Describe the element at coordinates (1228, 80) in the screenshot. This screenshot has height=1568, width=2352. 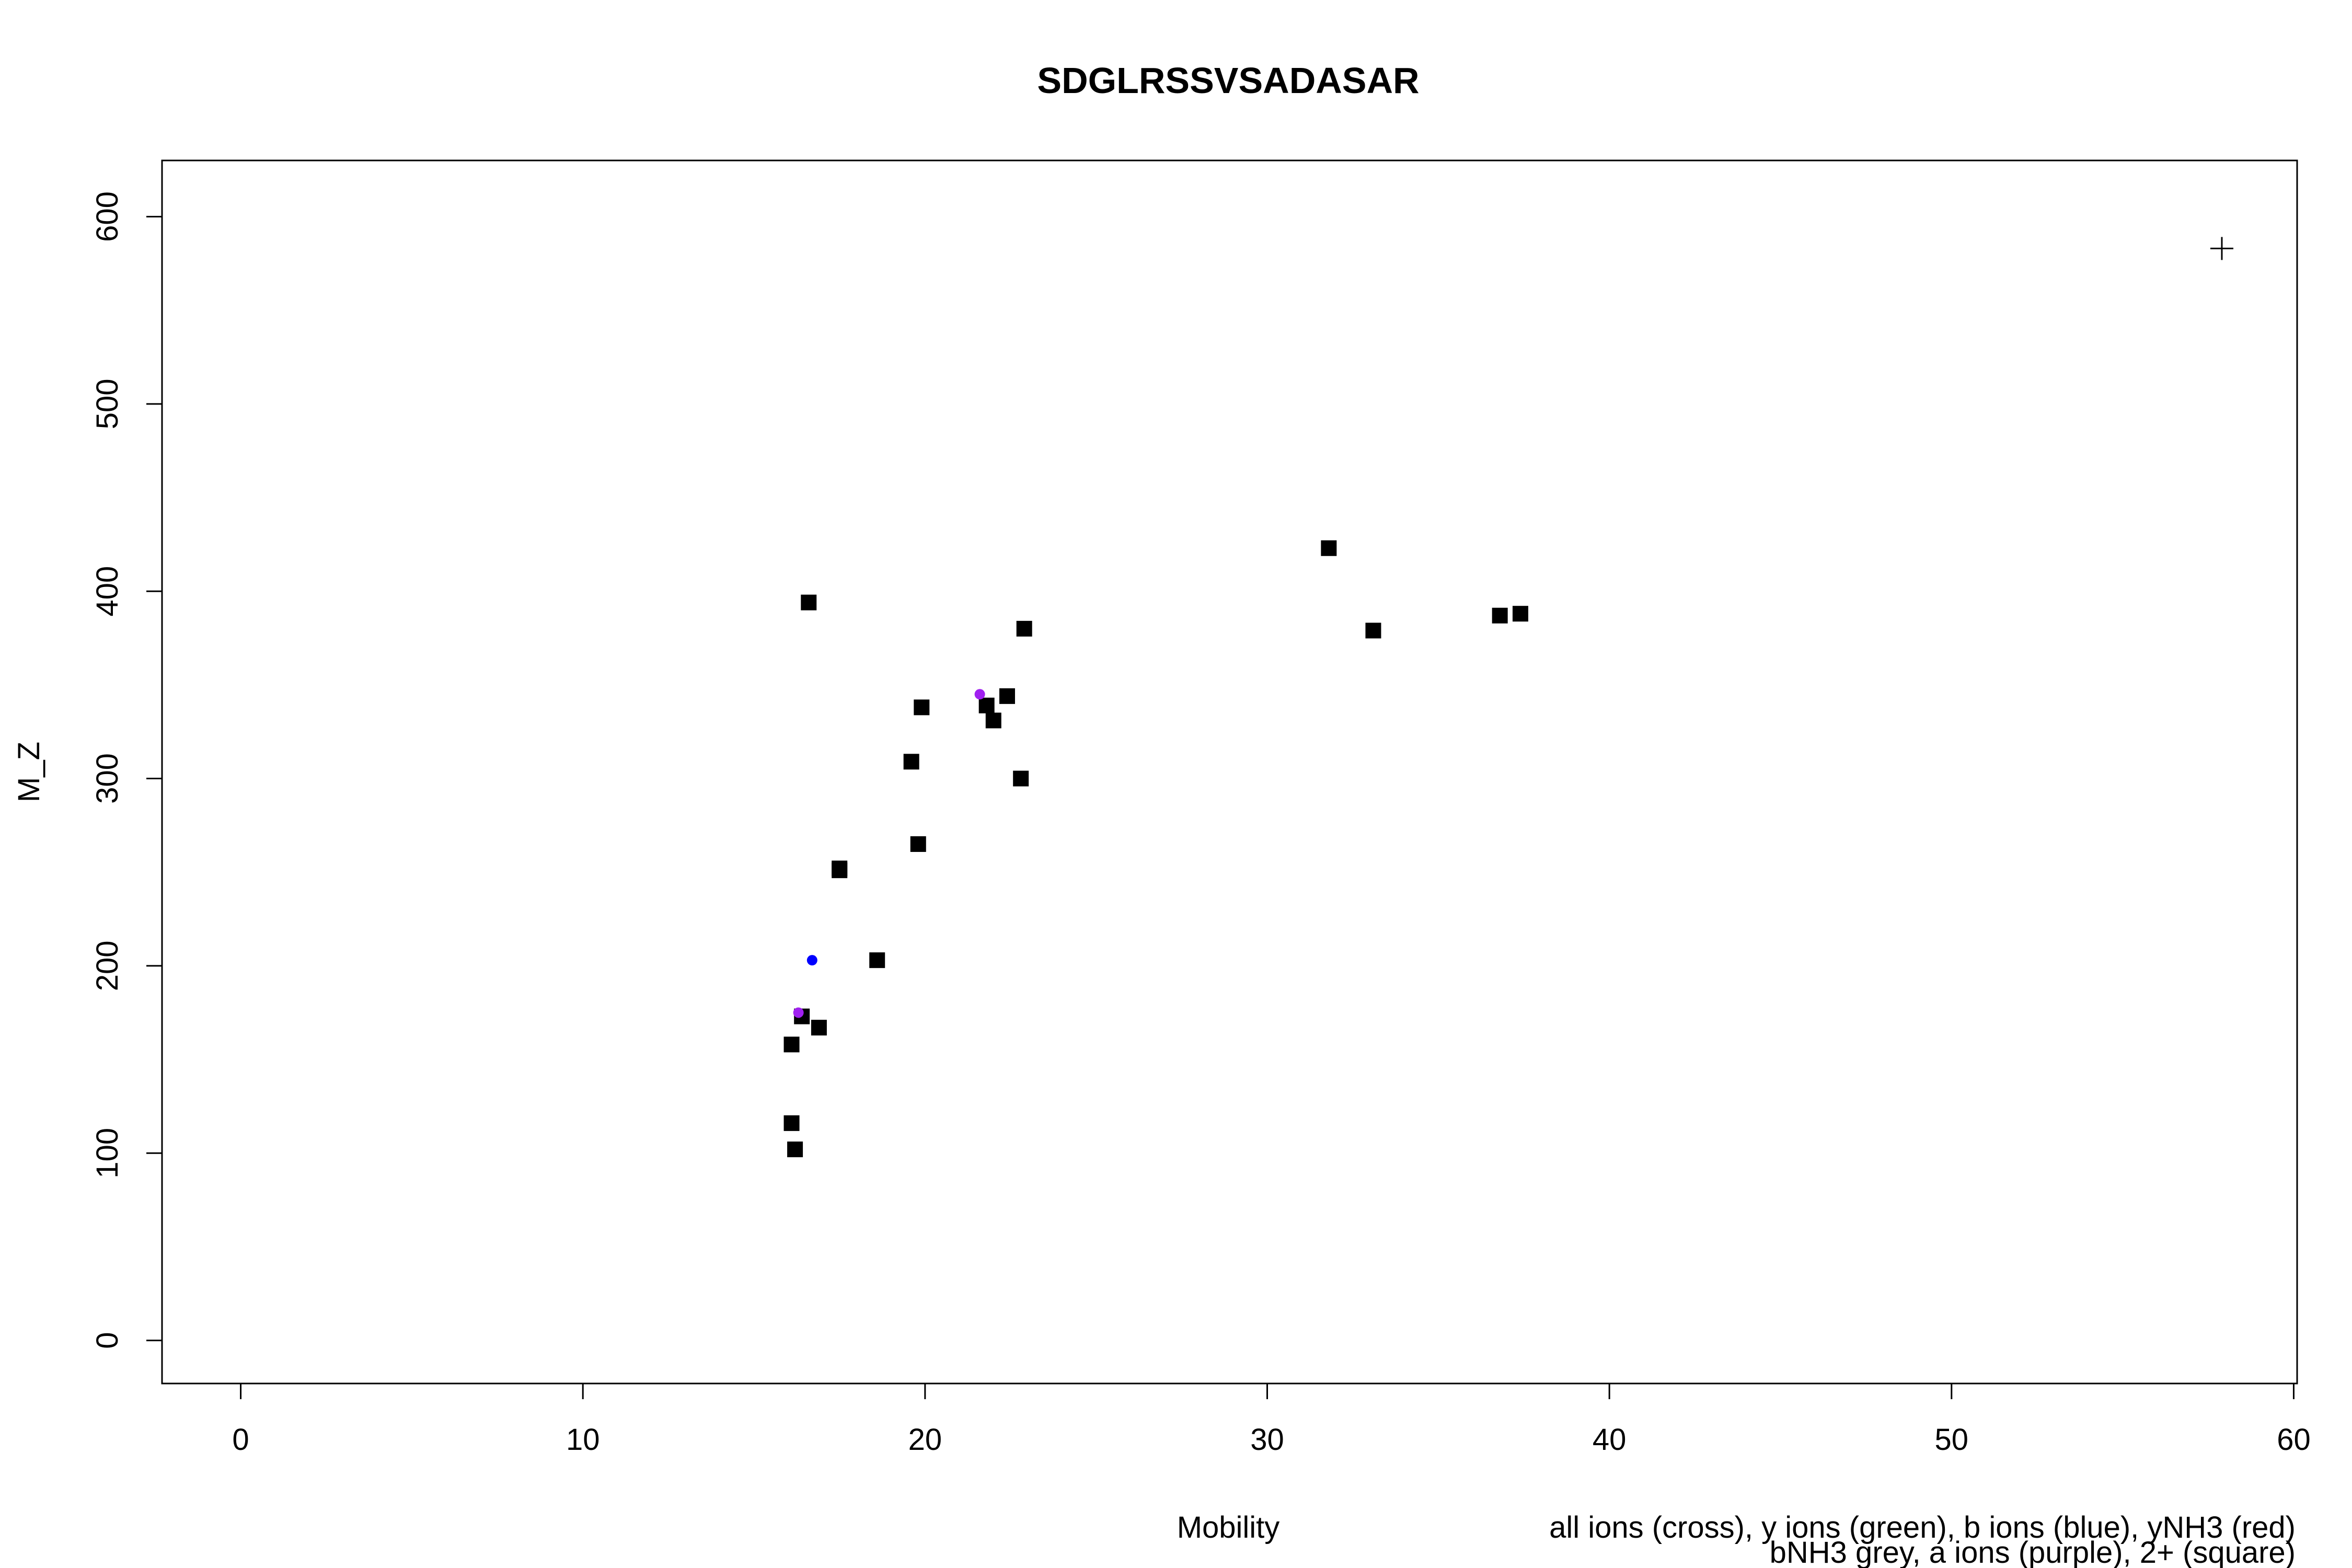
I see `chart-title: SDGLRSSVSADASAR` at that location.